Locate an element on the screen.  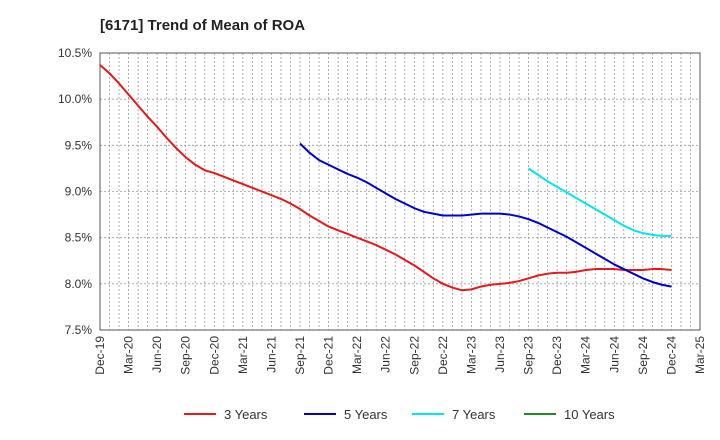
x-tick-label: Sep-24 is located at coordinates (643, 355).